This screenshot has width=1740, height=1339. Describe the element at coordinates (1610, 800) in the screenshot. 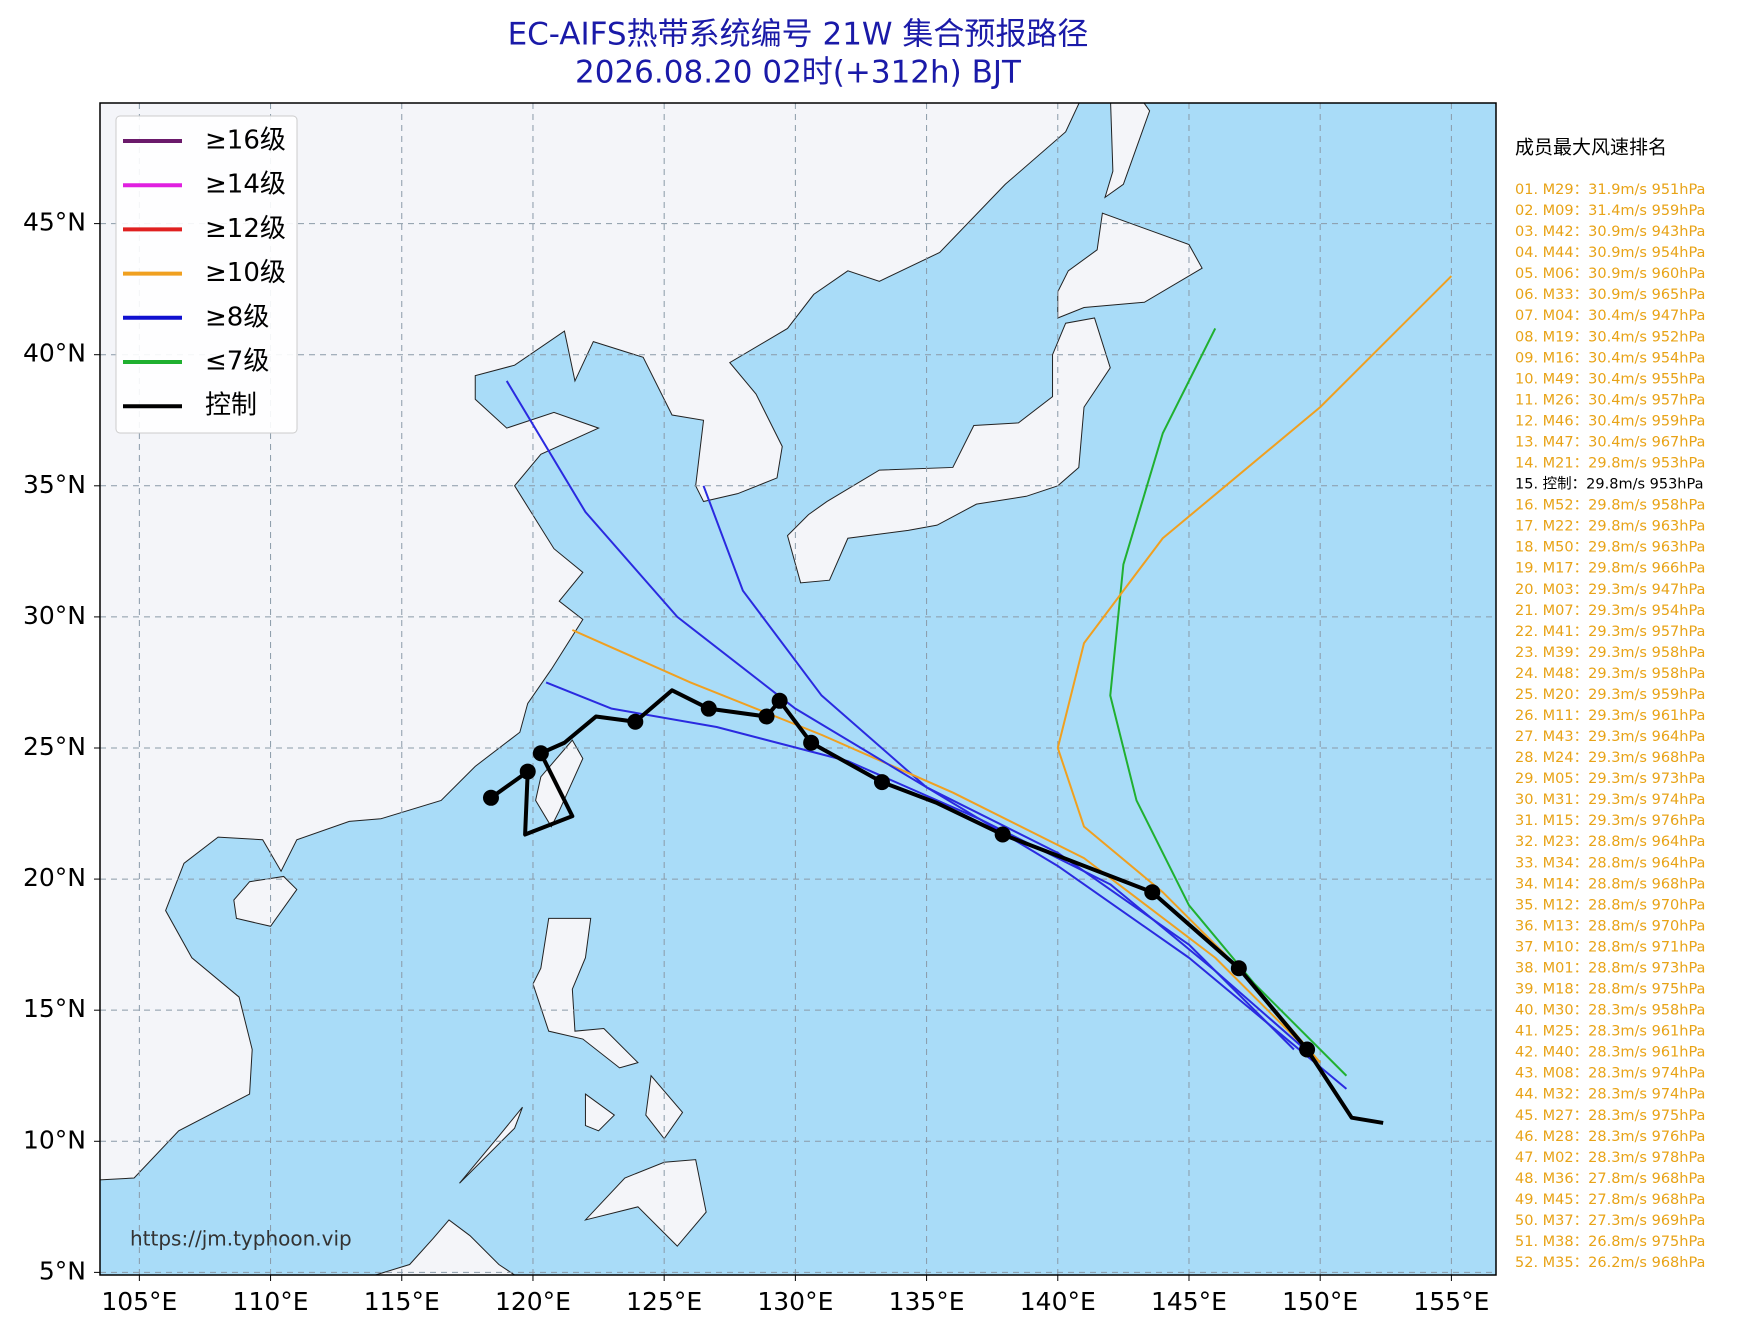

I see `ranking-entry: 30. M31：29.3m/s 974hPa` at that location.